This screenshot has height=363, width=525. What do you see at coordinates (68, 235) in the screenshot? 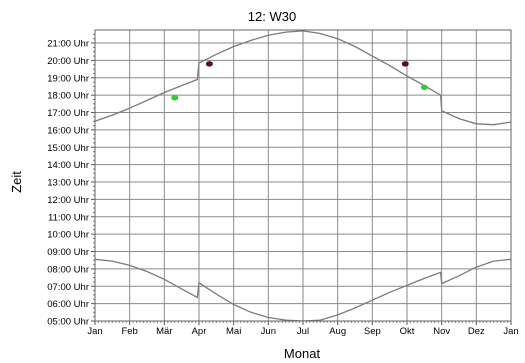
I see `y-tick-label: 10:00 Uhr` at bounding box center [68, 235].